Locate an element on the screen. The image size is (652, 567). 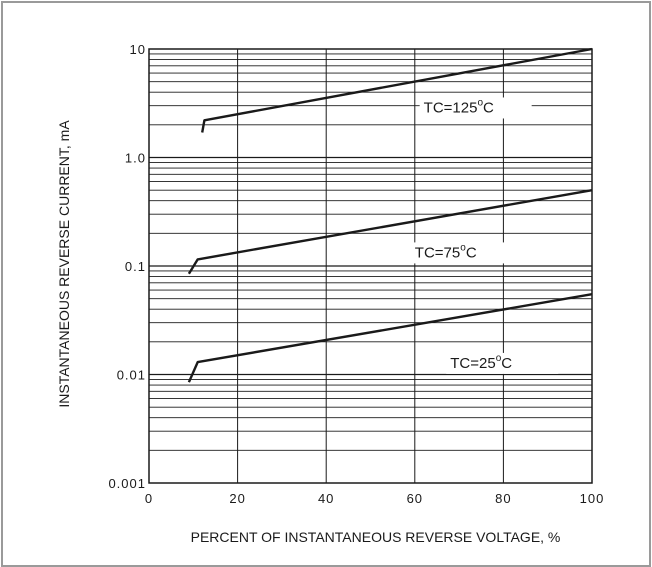
x-axis-ticks: 0 20 40 60 80 100 is located at coordinates (375, 498).